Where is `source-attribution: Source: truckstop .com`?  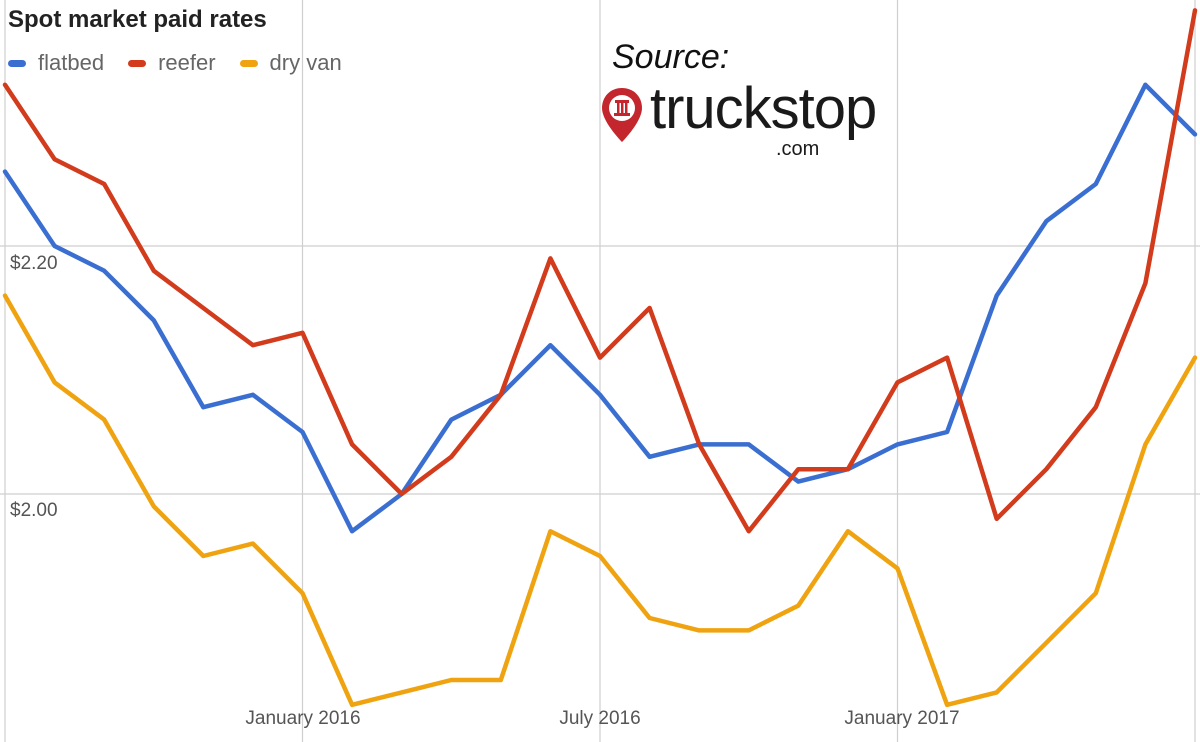
source-attribution: Source: truckstop .com is located at coordinates (739, 99).